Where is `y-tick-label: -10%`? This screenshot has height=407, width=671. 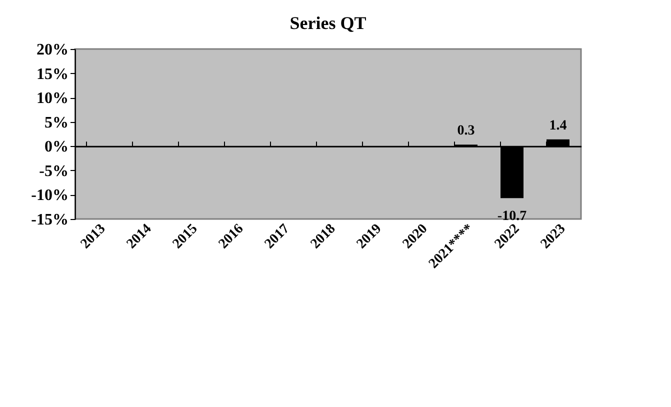
y-tick-label: -10% is located at coordinates (49, 195).